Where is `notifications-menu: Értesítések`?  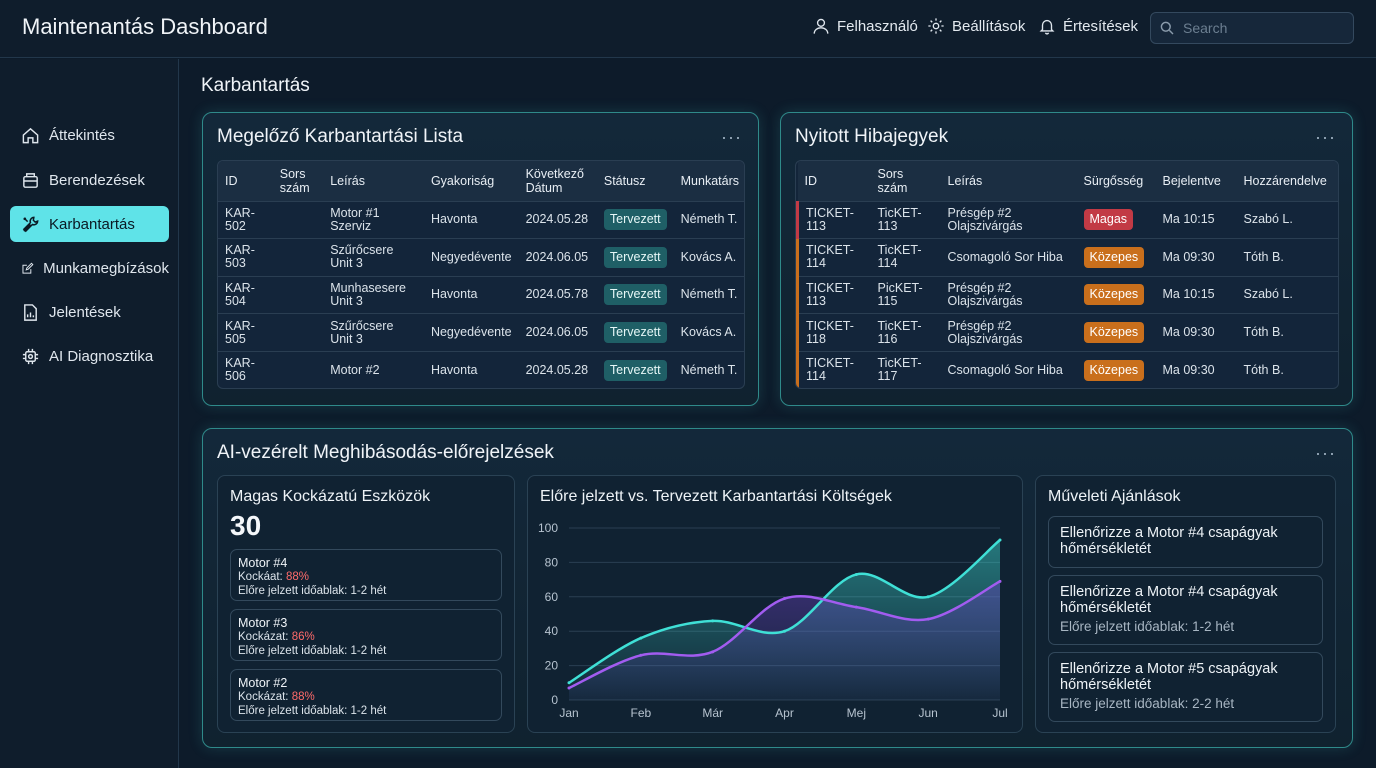 notifications-menu: Értesítések is located at coordinates (1088, 26).